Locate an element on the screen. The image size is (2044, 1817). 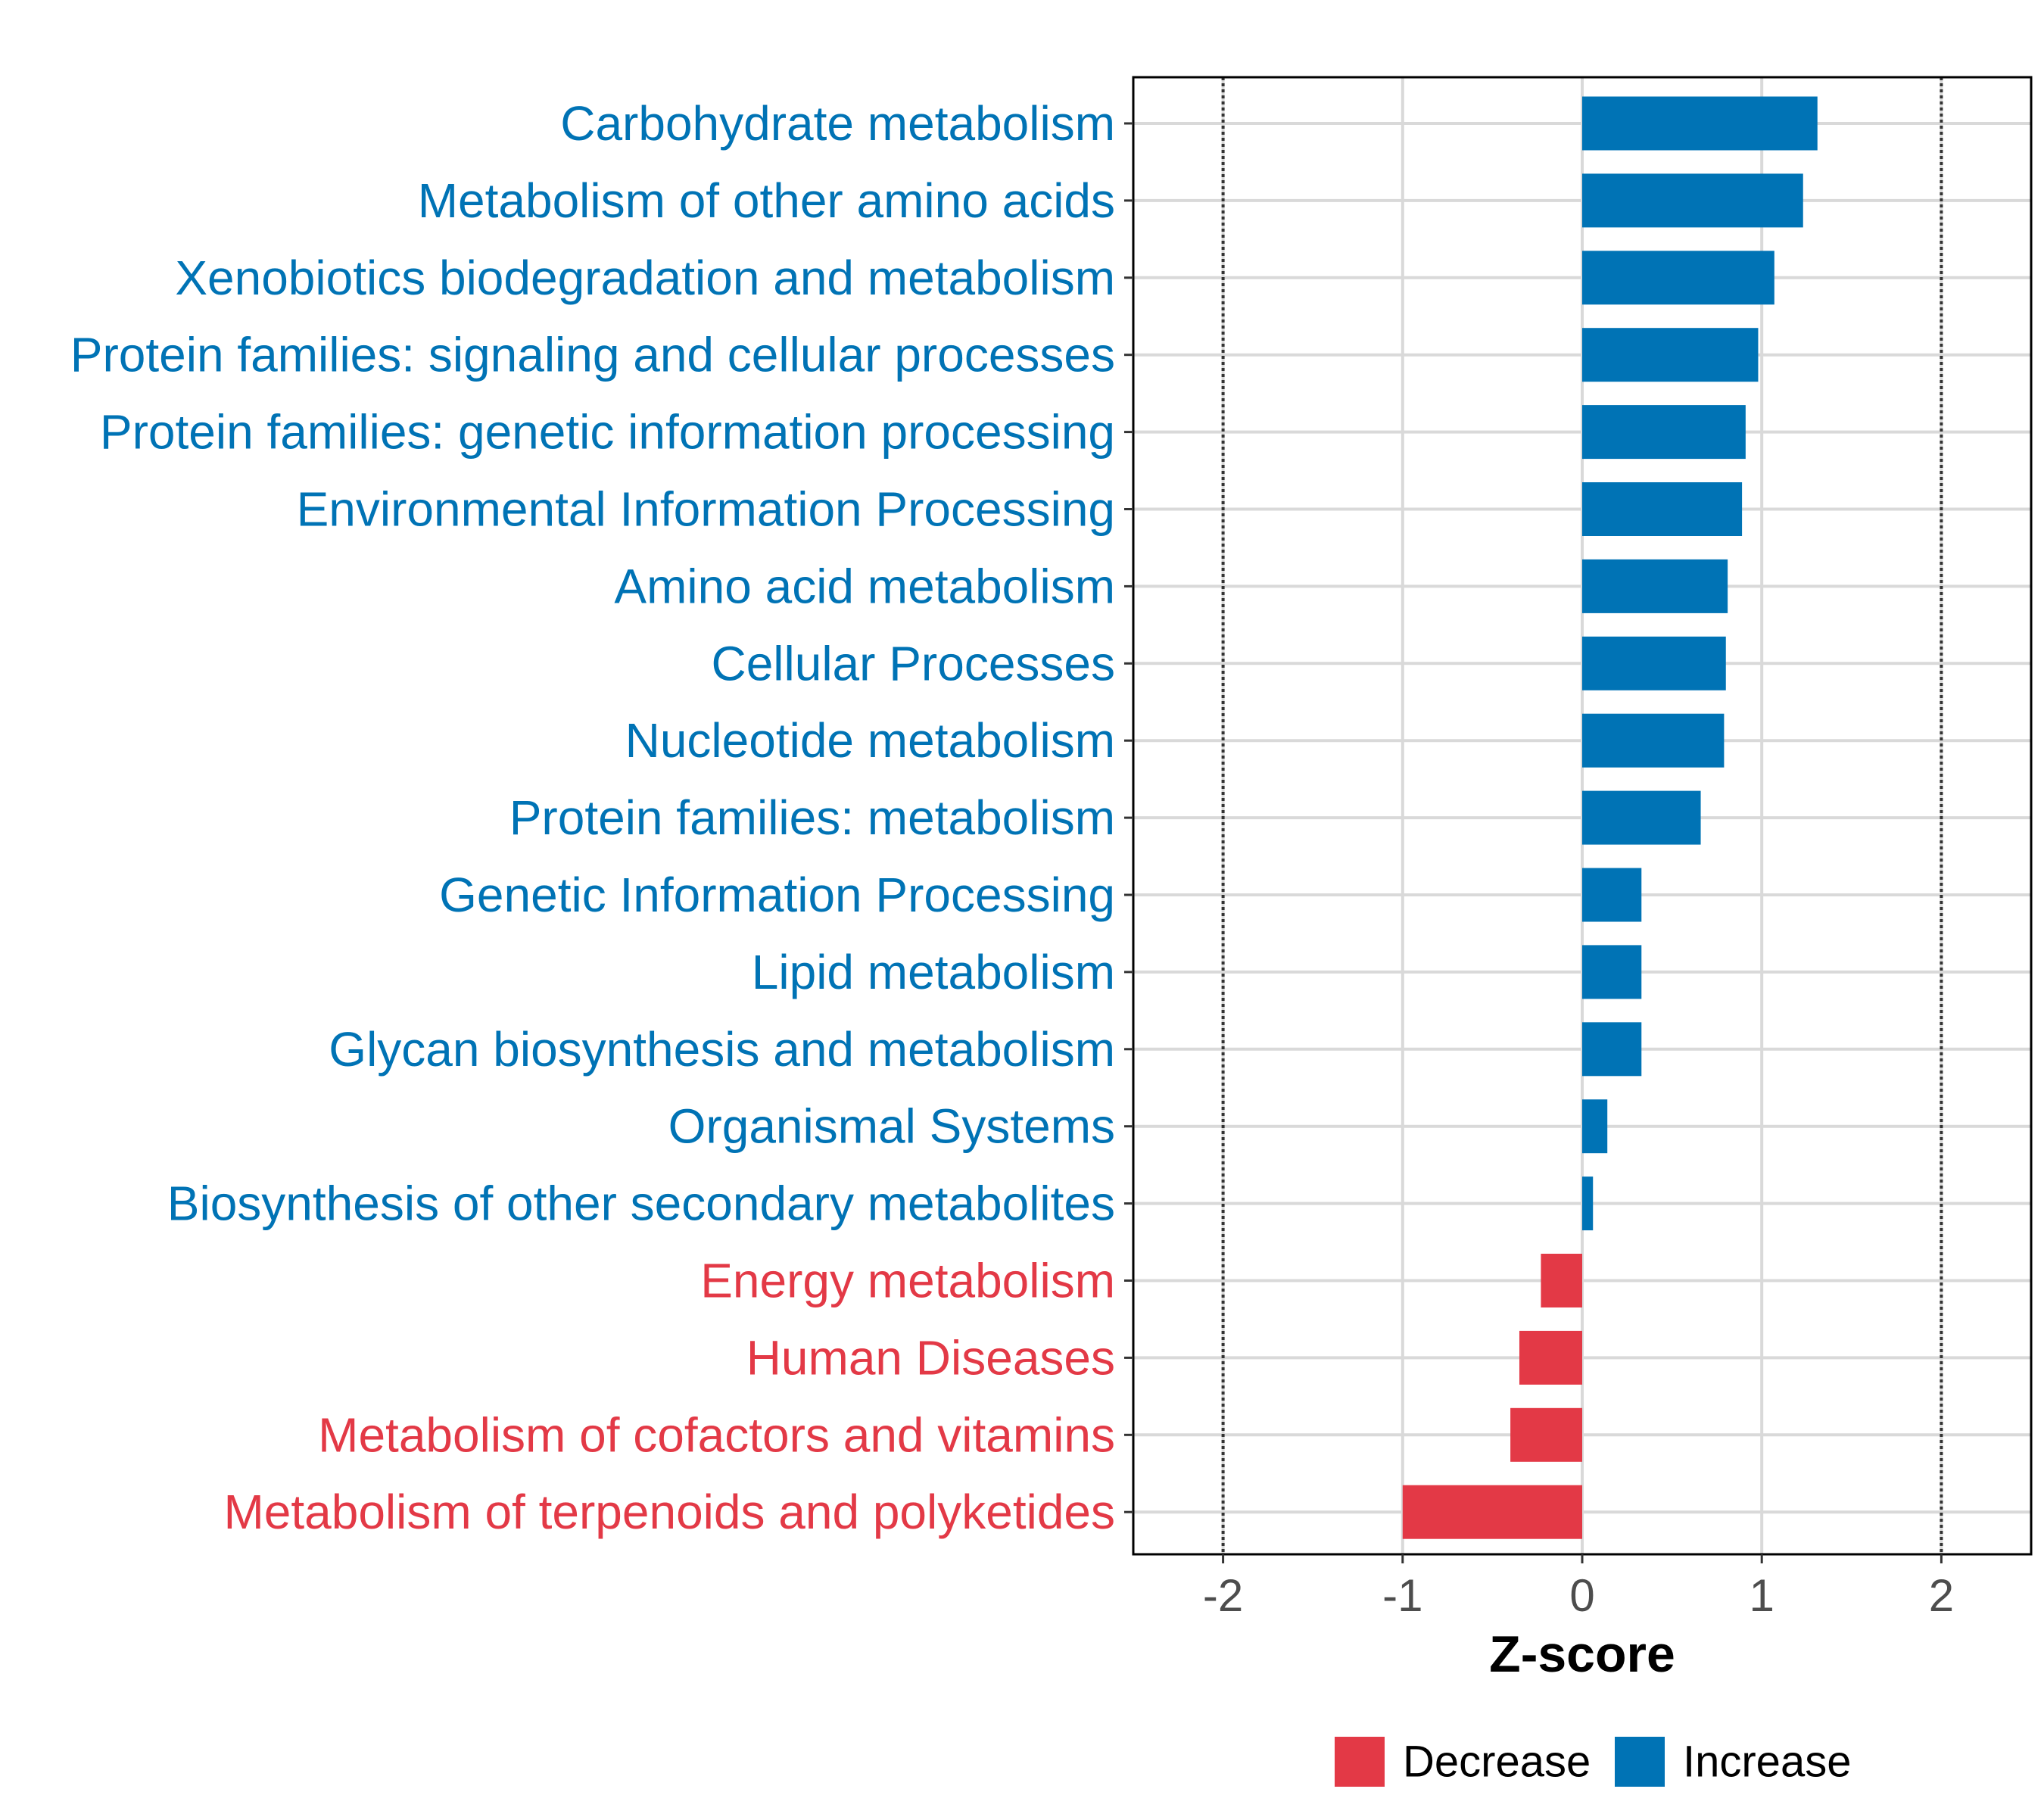
category-label: Protein families: metabolism is located at coordinates (812, 818).